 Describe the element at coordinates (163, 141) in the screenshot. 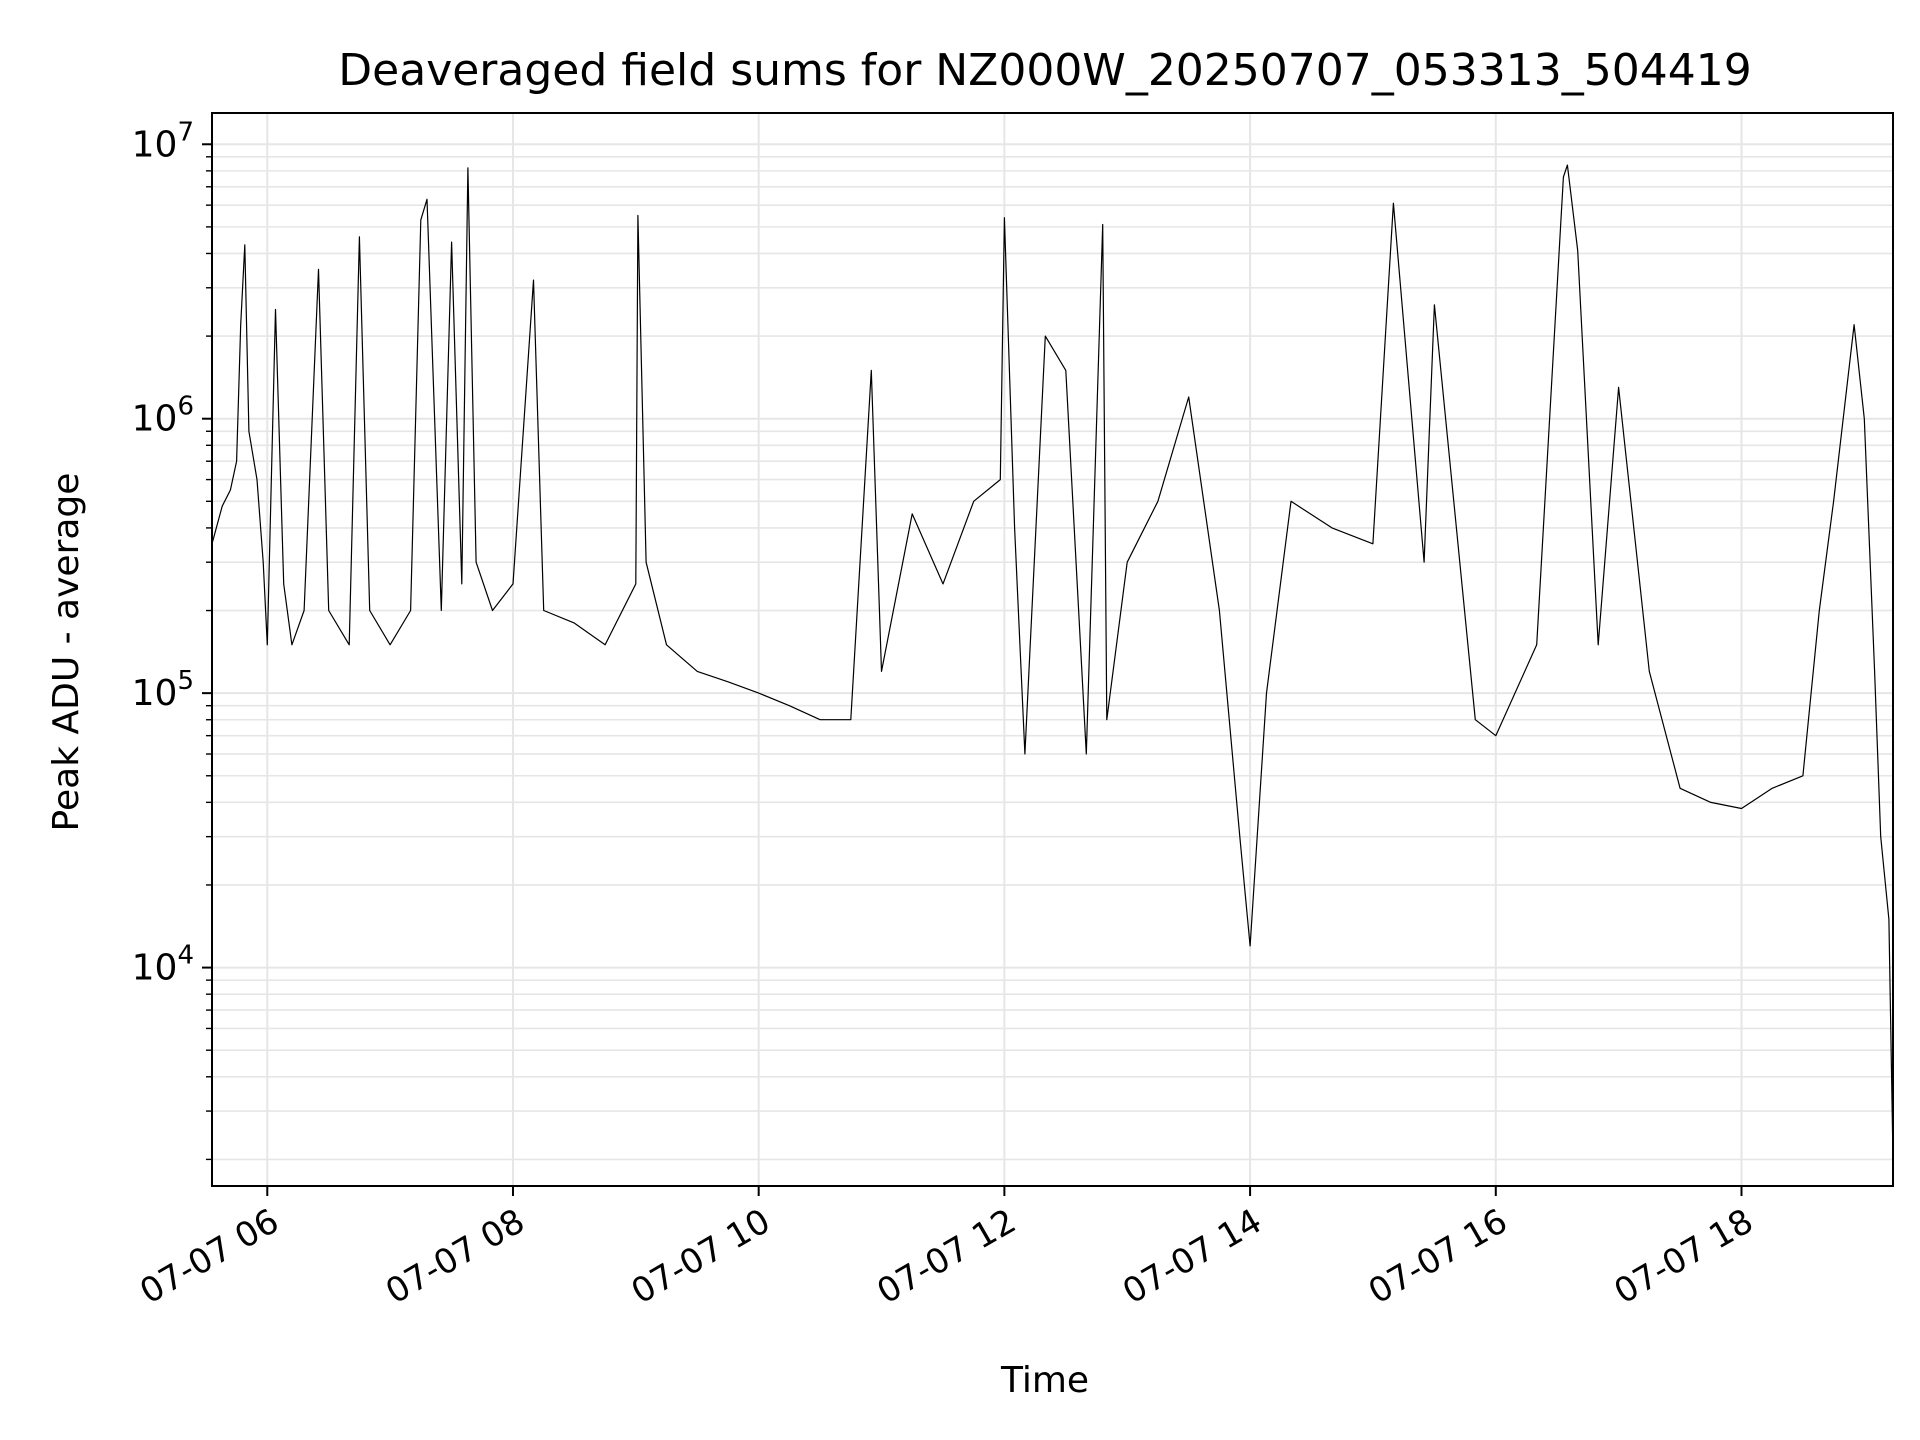

I see `y-tick-label: 10⁷` at that location.